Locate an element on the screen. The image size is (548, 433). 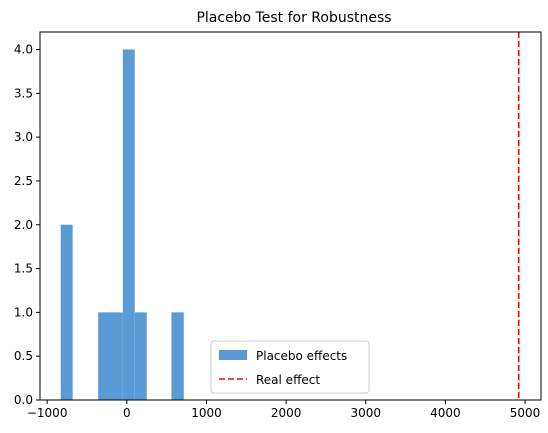
legend-box is located at coordinates (290, 367).